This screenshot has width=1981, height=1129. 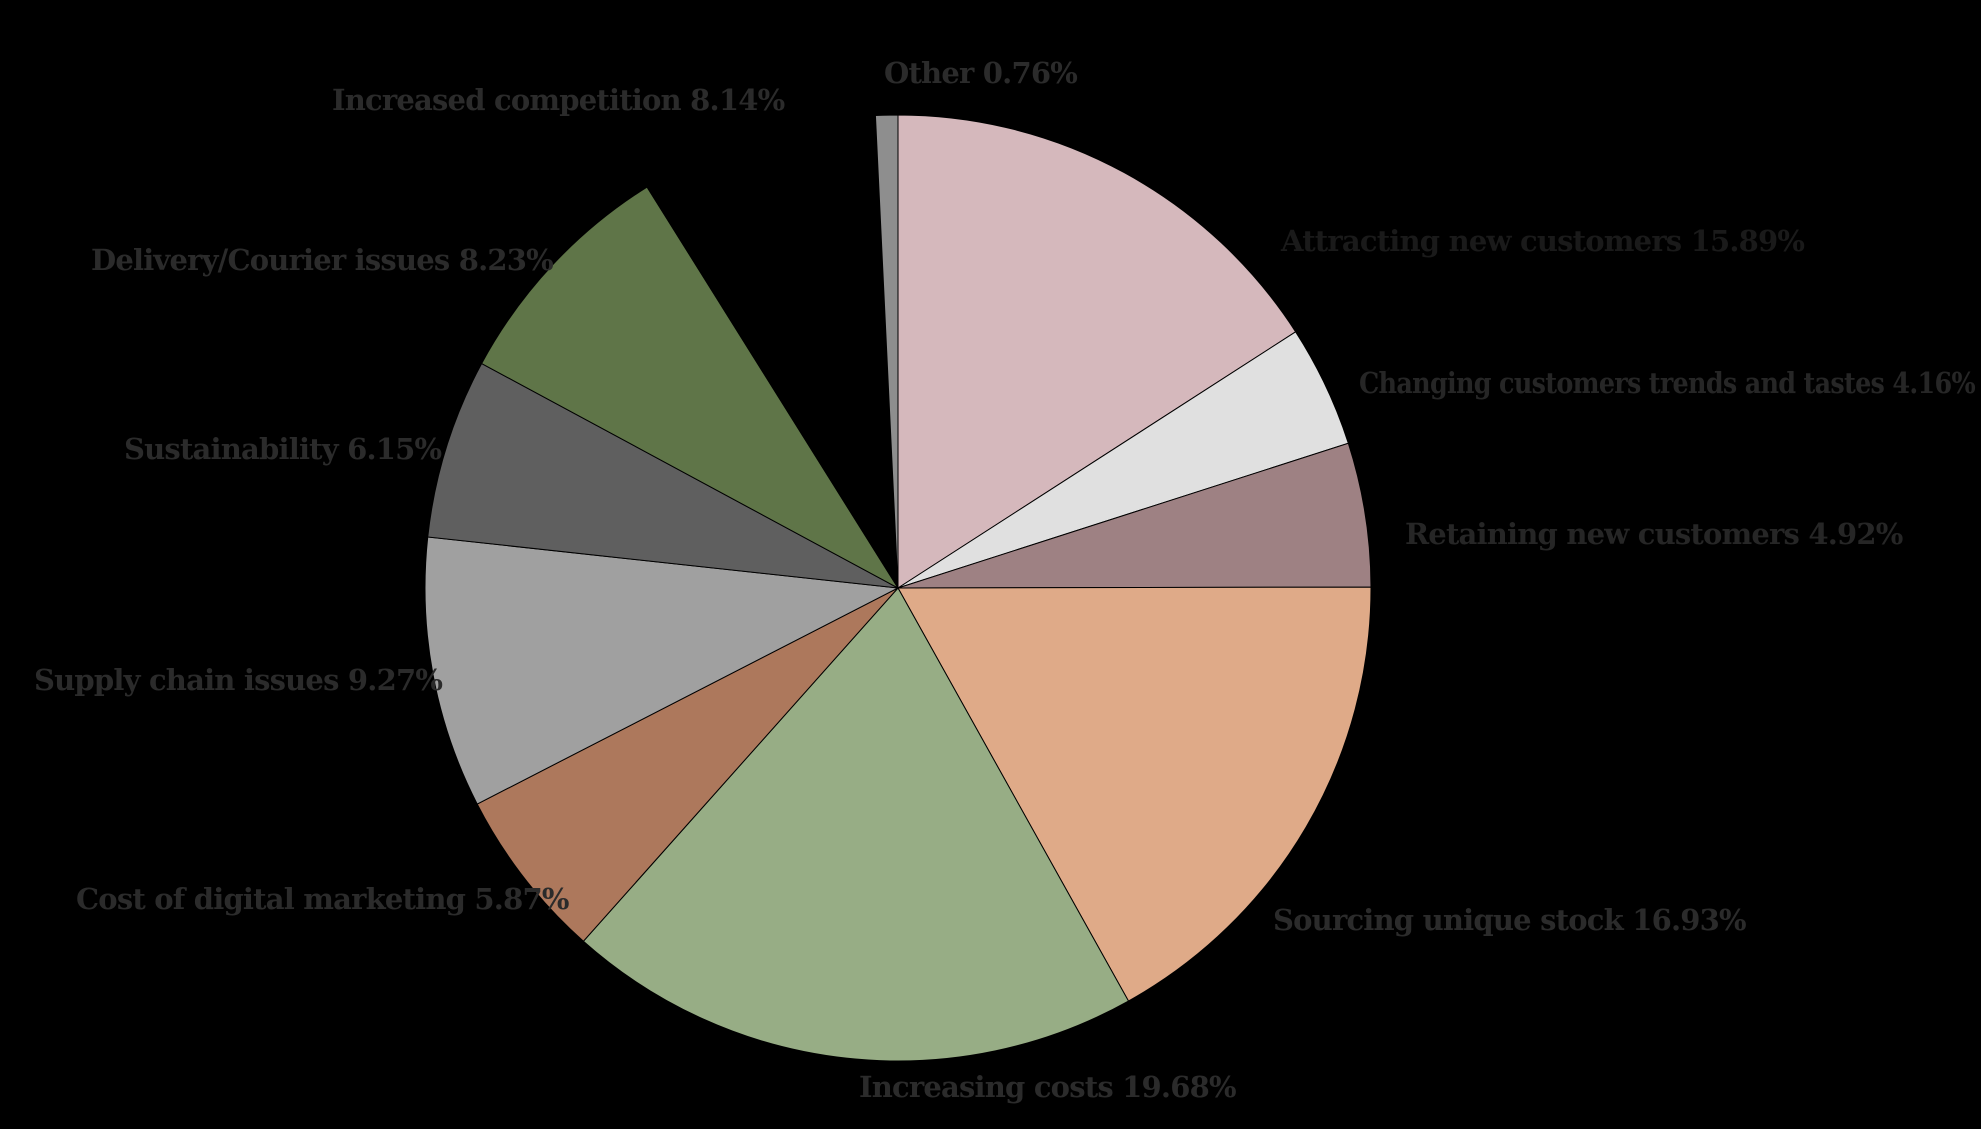 I want to click on slice-label-other: Other 0.76%, so click(x=980, y=73).